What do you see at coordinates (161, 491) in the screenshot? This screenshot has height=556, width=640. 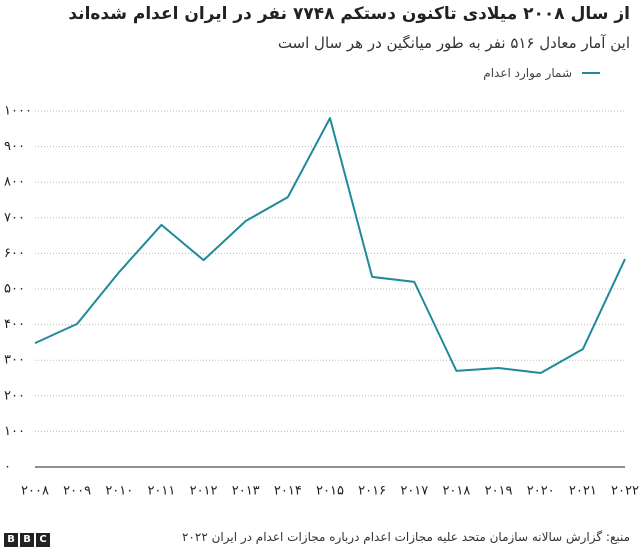 I see `x-tick-label: ۲۰۱۱` at bounding box center [161, 491].